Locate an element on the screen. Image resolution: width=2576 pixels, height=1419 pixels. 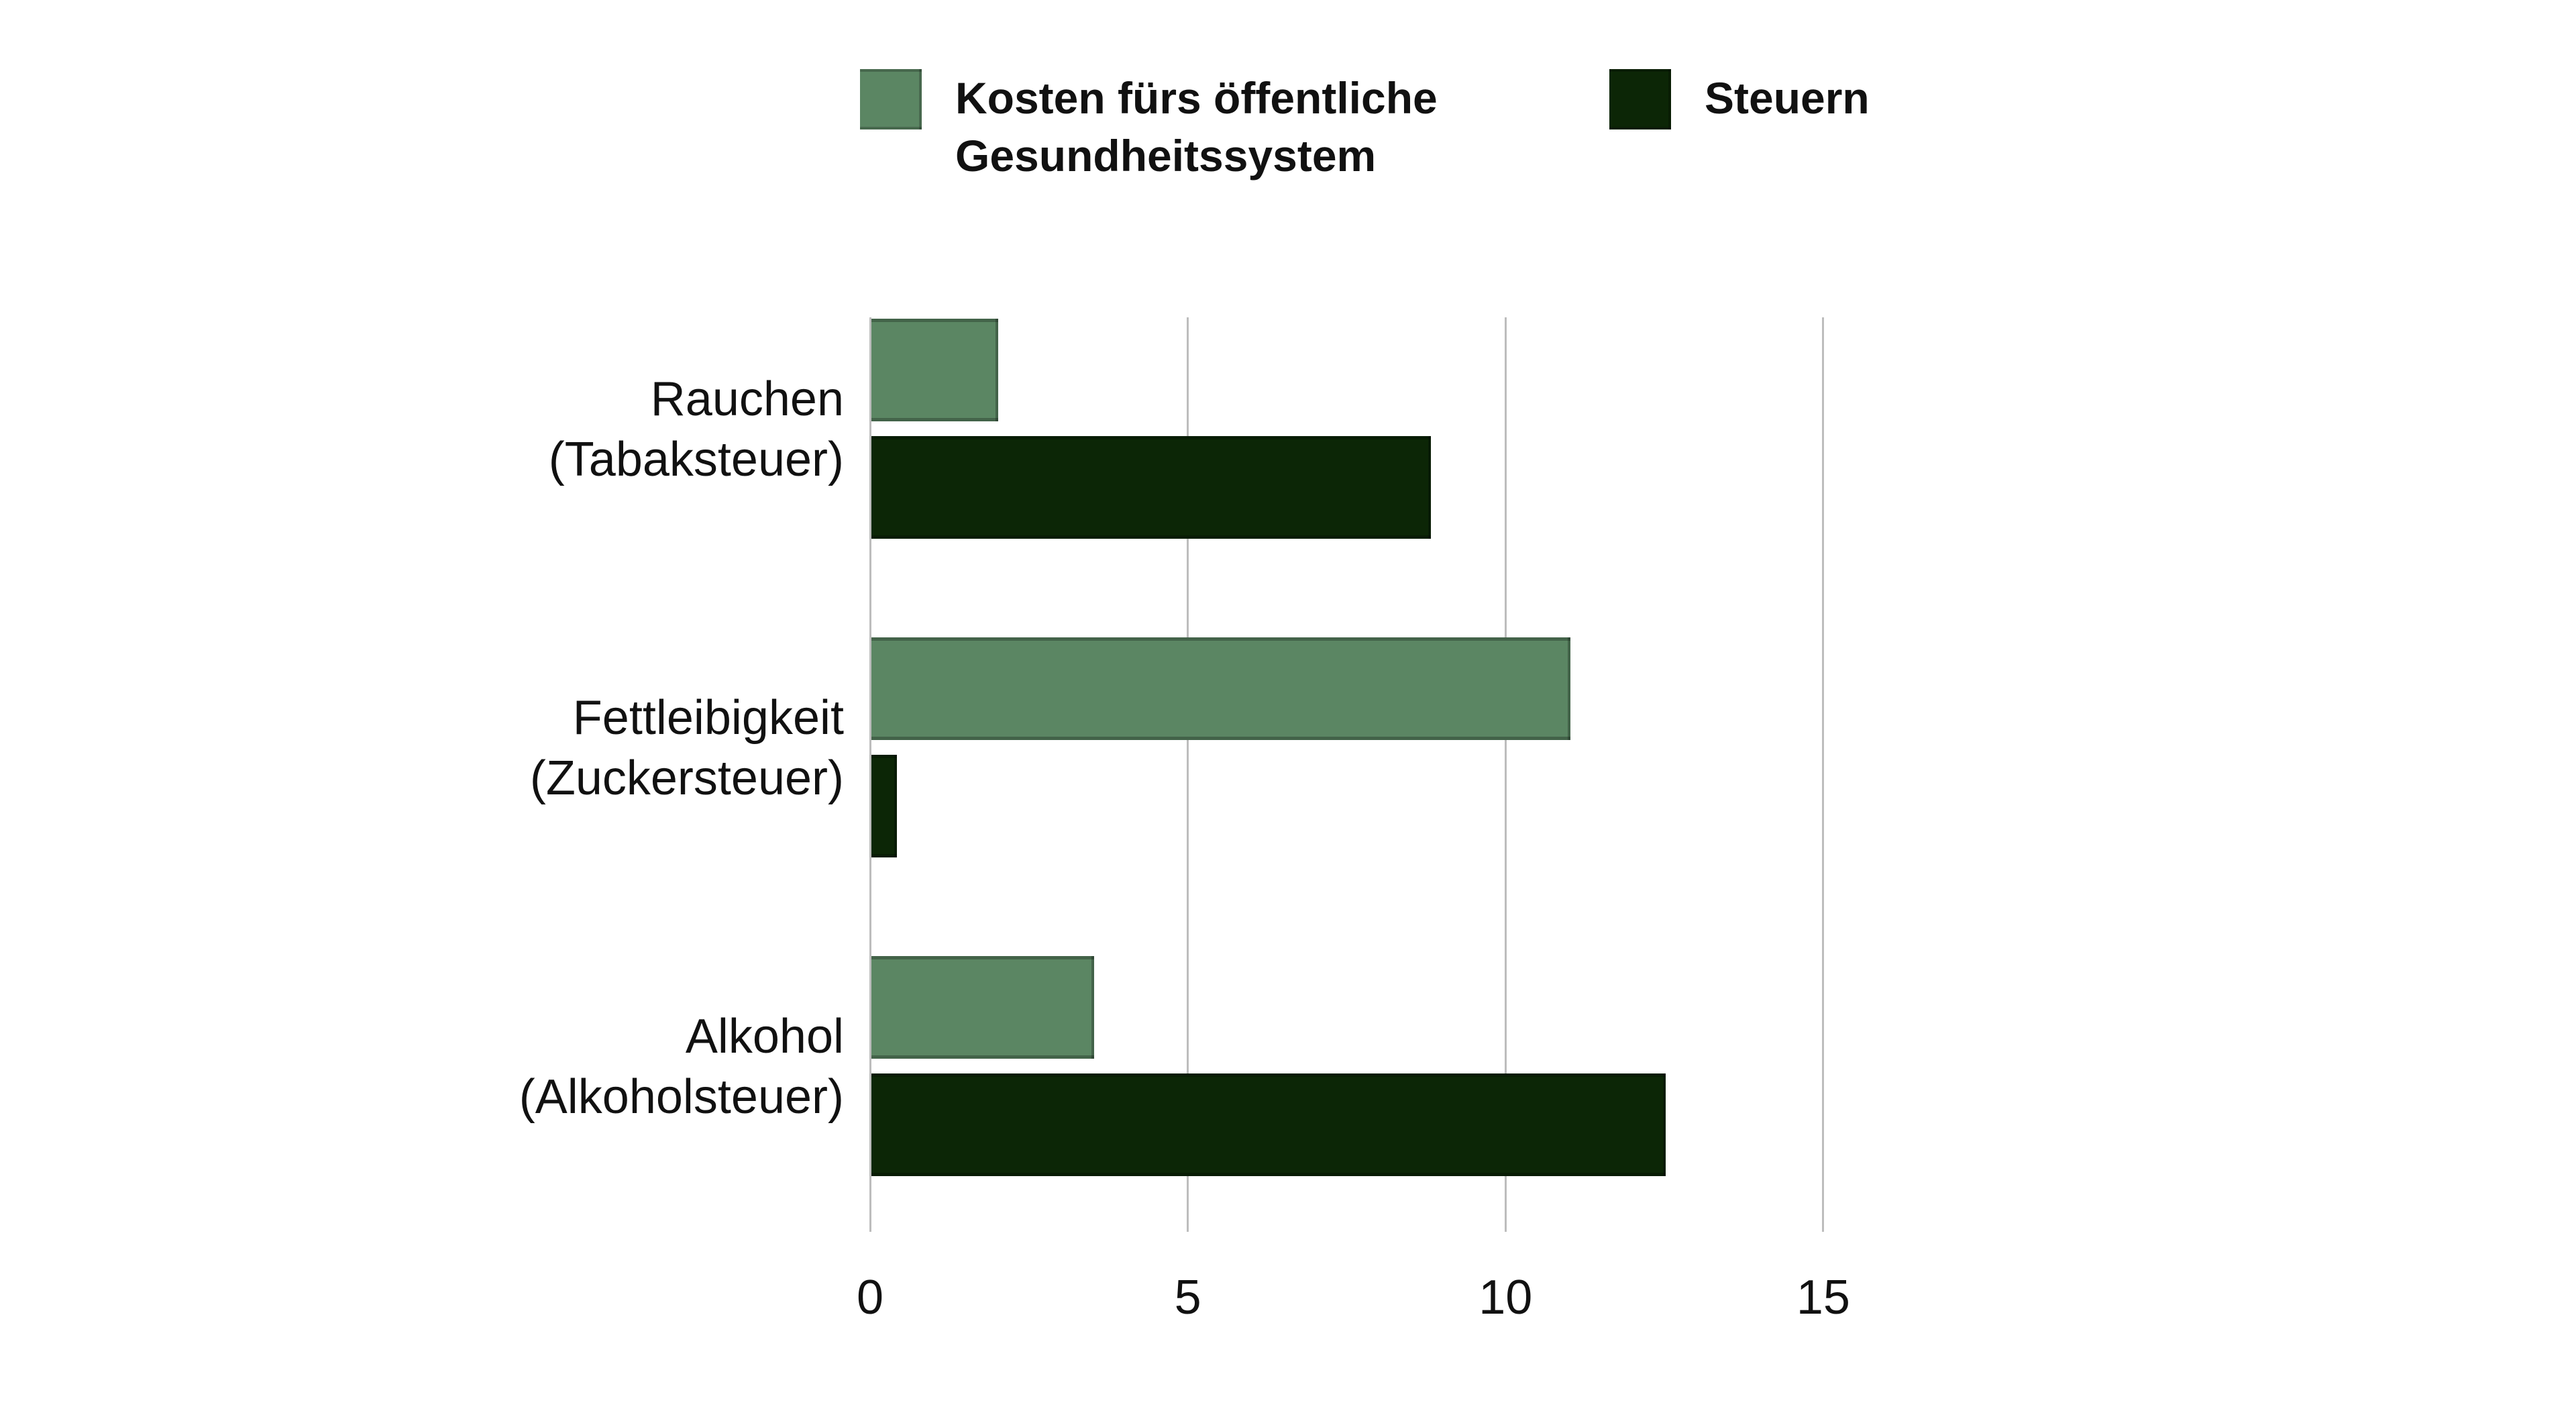
category-label-3: Alkohol (Alkoholsteuer) is located at coordinates (681, 1066).